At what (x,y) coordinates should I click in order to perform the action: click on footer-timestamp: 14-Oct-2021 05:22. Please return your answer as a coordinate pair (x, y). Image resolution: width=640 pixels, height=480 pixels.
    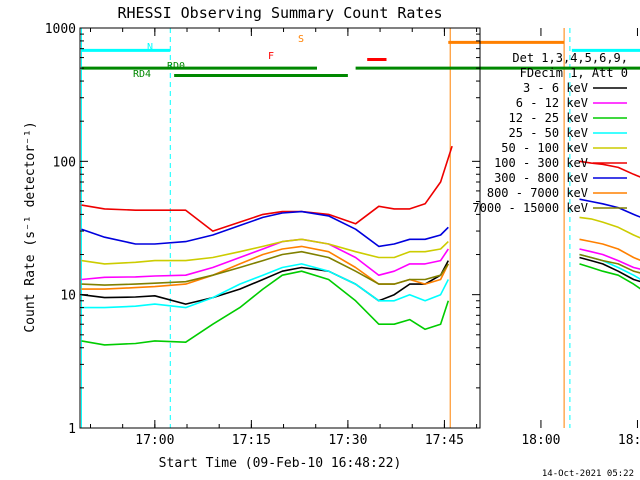
    Looking at the image, I should click on (588, 474).